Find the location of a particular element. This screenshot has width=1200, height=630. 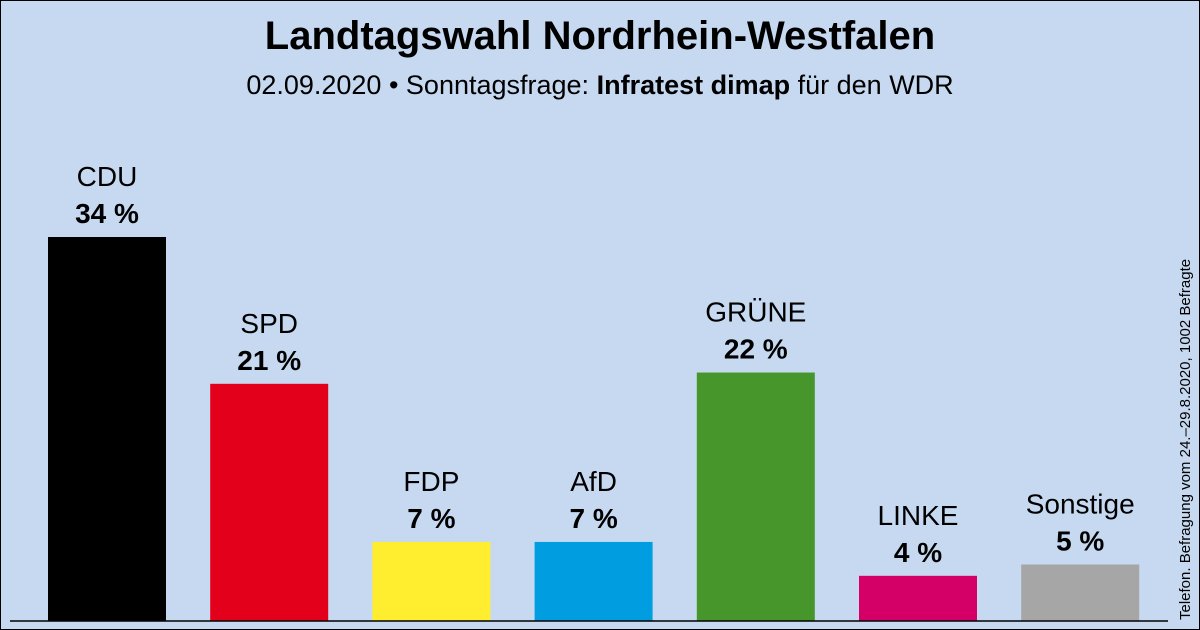

value-label: 21 % is located at coordinates (269, 360).